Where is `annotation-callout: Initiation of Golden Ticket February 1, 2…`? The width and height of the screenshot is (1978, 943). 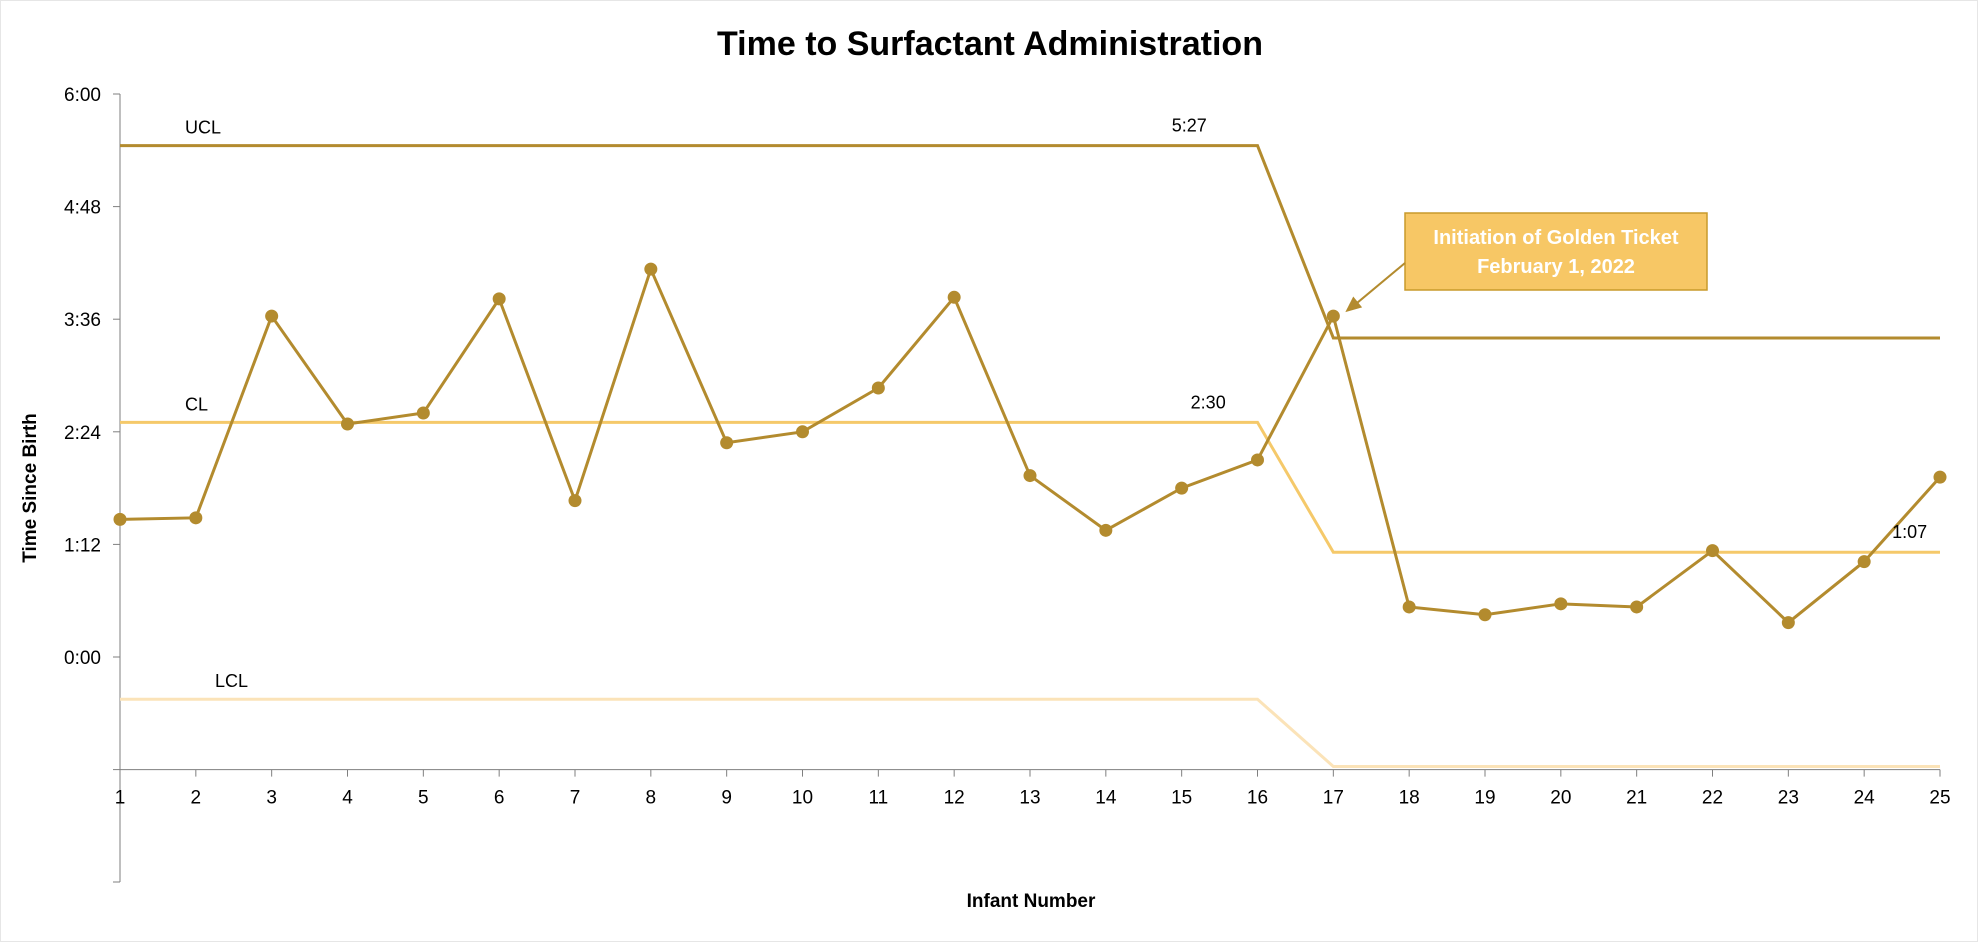
annotation-callout: Initiation of Golden Ticket February 1, 2… is located at coordinates (1526, 262).